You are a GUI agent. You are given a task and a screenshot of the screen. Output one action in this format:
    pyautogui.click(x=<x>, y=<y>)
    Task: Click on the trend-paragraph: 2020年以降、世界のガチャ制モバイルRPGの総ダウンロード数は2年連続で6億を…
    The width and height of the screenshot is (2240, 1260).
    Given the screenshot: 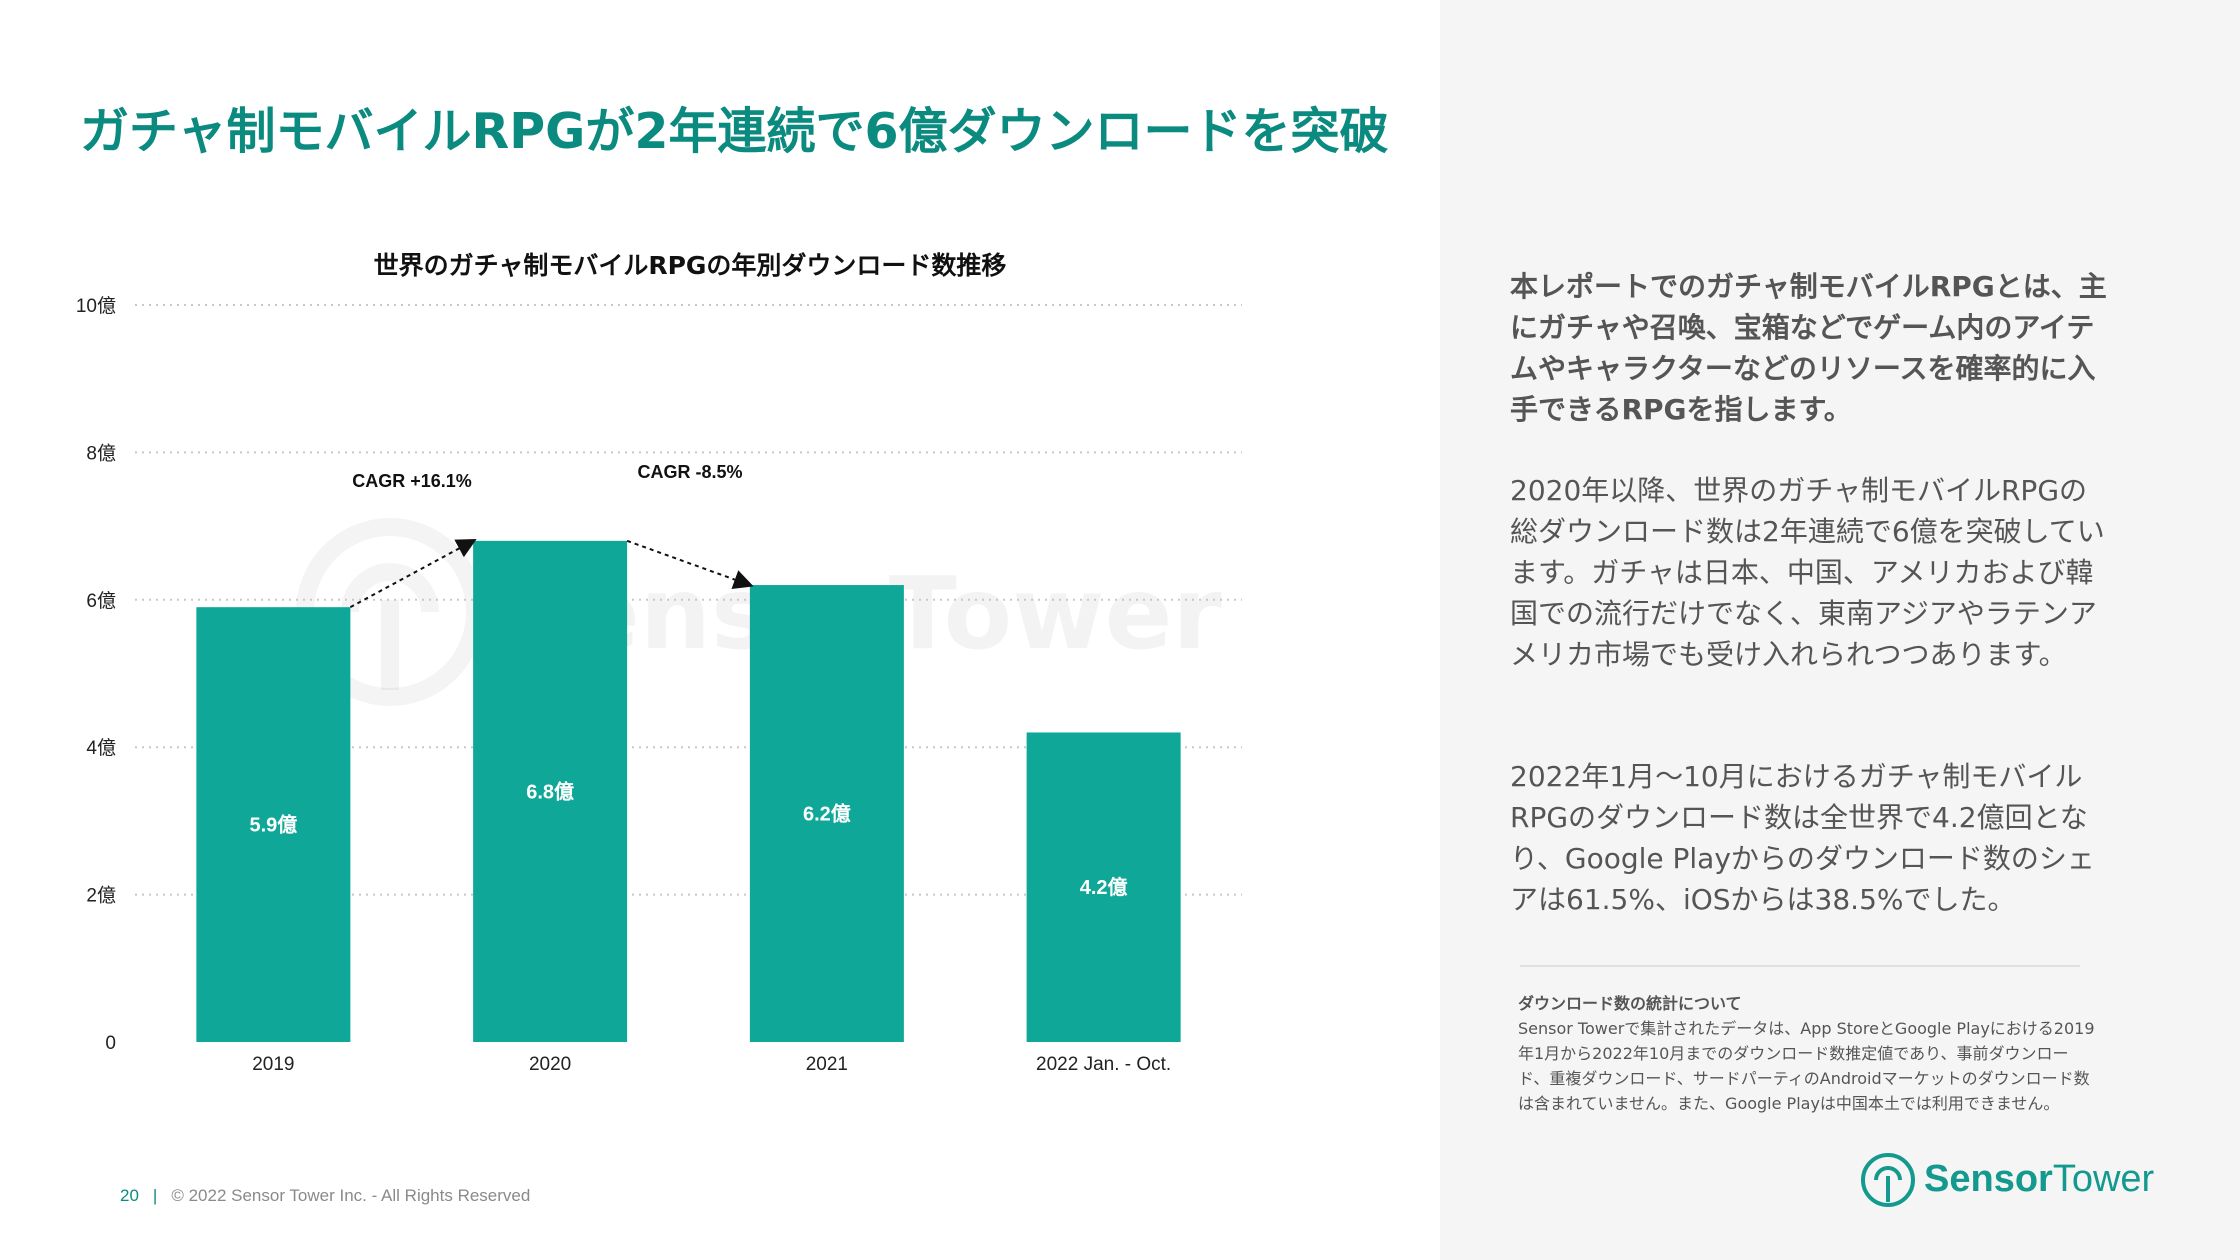 What is the action you would take?
    pyautogui.click(x=1807, y=572)
    